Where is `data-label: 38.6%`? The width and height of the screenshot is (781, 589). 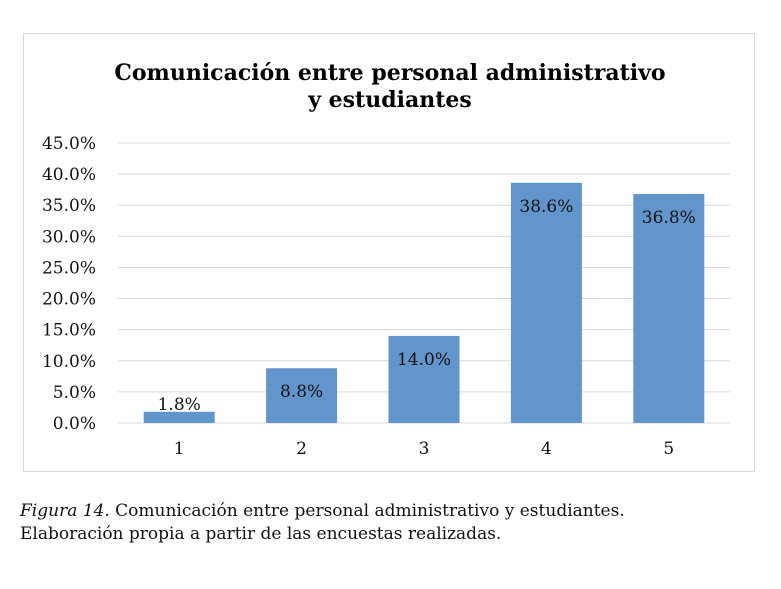 data-label: 38.6% is located at coordinates (546, 207).